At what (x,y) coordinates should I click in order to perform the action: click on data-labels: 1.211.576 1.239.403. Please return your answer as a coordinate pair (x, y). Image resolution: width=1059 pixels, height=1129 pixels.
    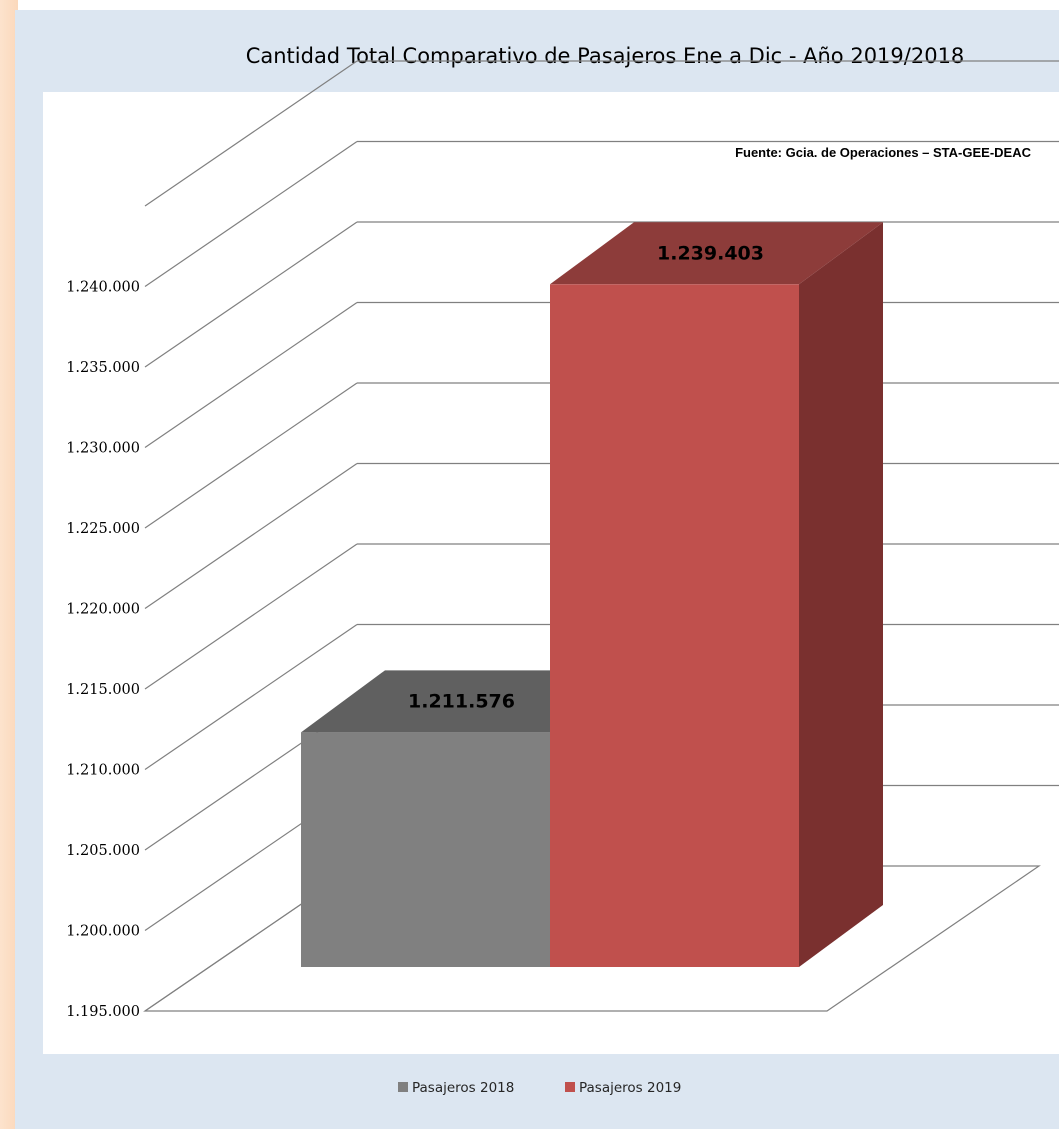
    Looking at the image, I should click on (586, 477).